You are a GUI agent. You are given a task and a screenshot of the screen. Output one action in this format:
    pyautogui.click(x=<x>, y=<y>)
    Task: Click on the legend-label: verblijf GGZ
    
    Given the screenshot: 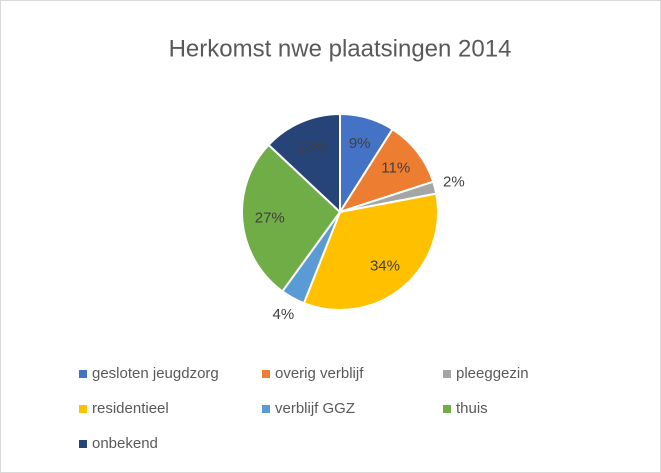 What is the action you would take?
    pyautogui.click(x=315, y=408)
    